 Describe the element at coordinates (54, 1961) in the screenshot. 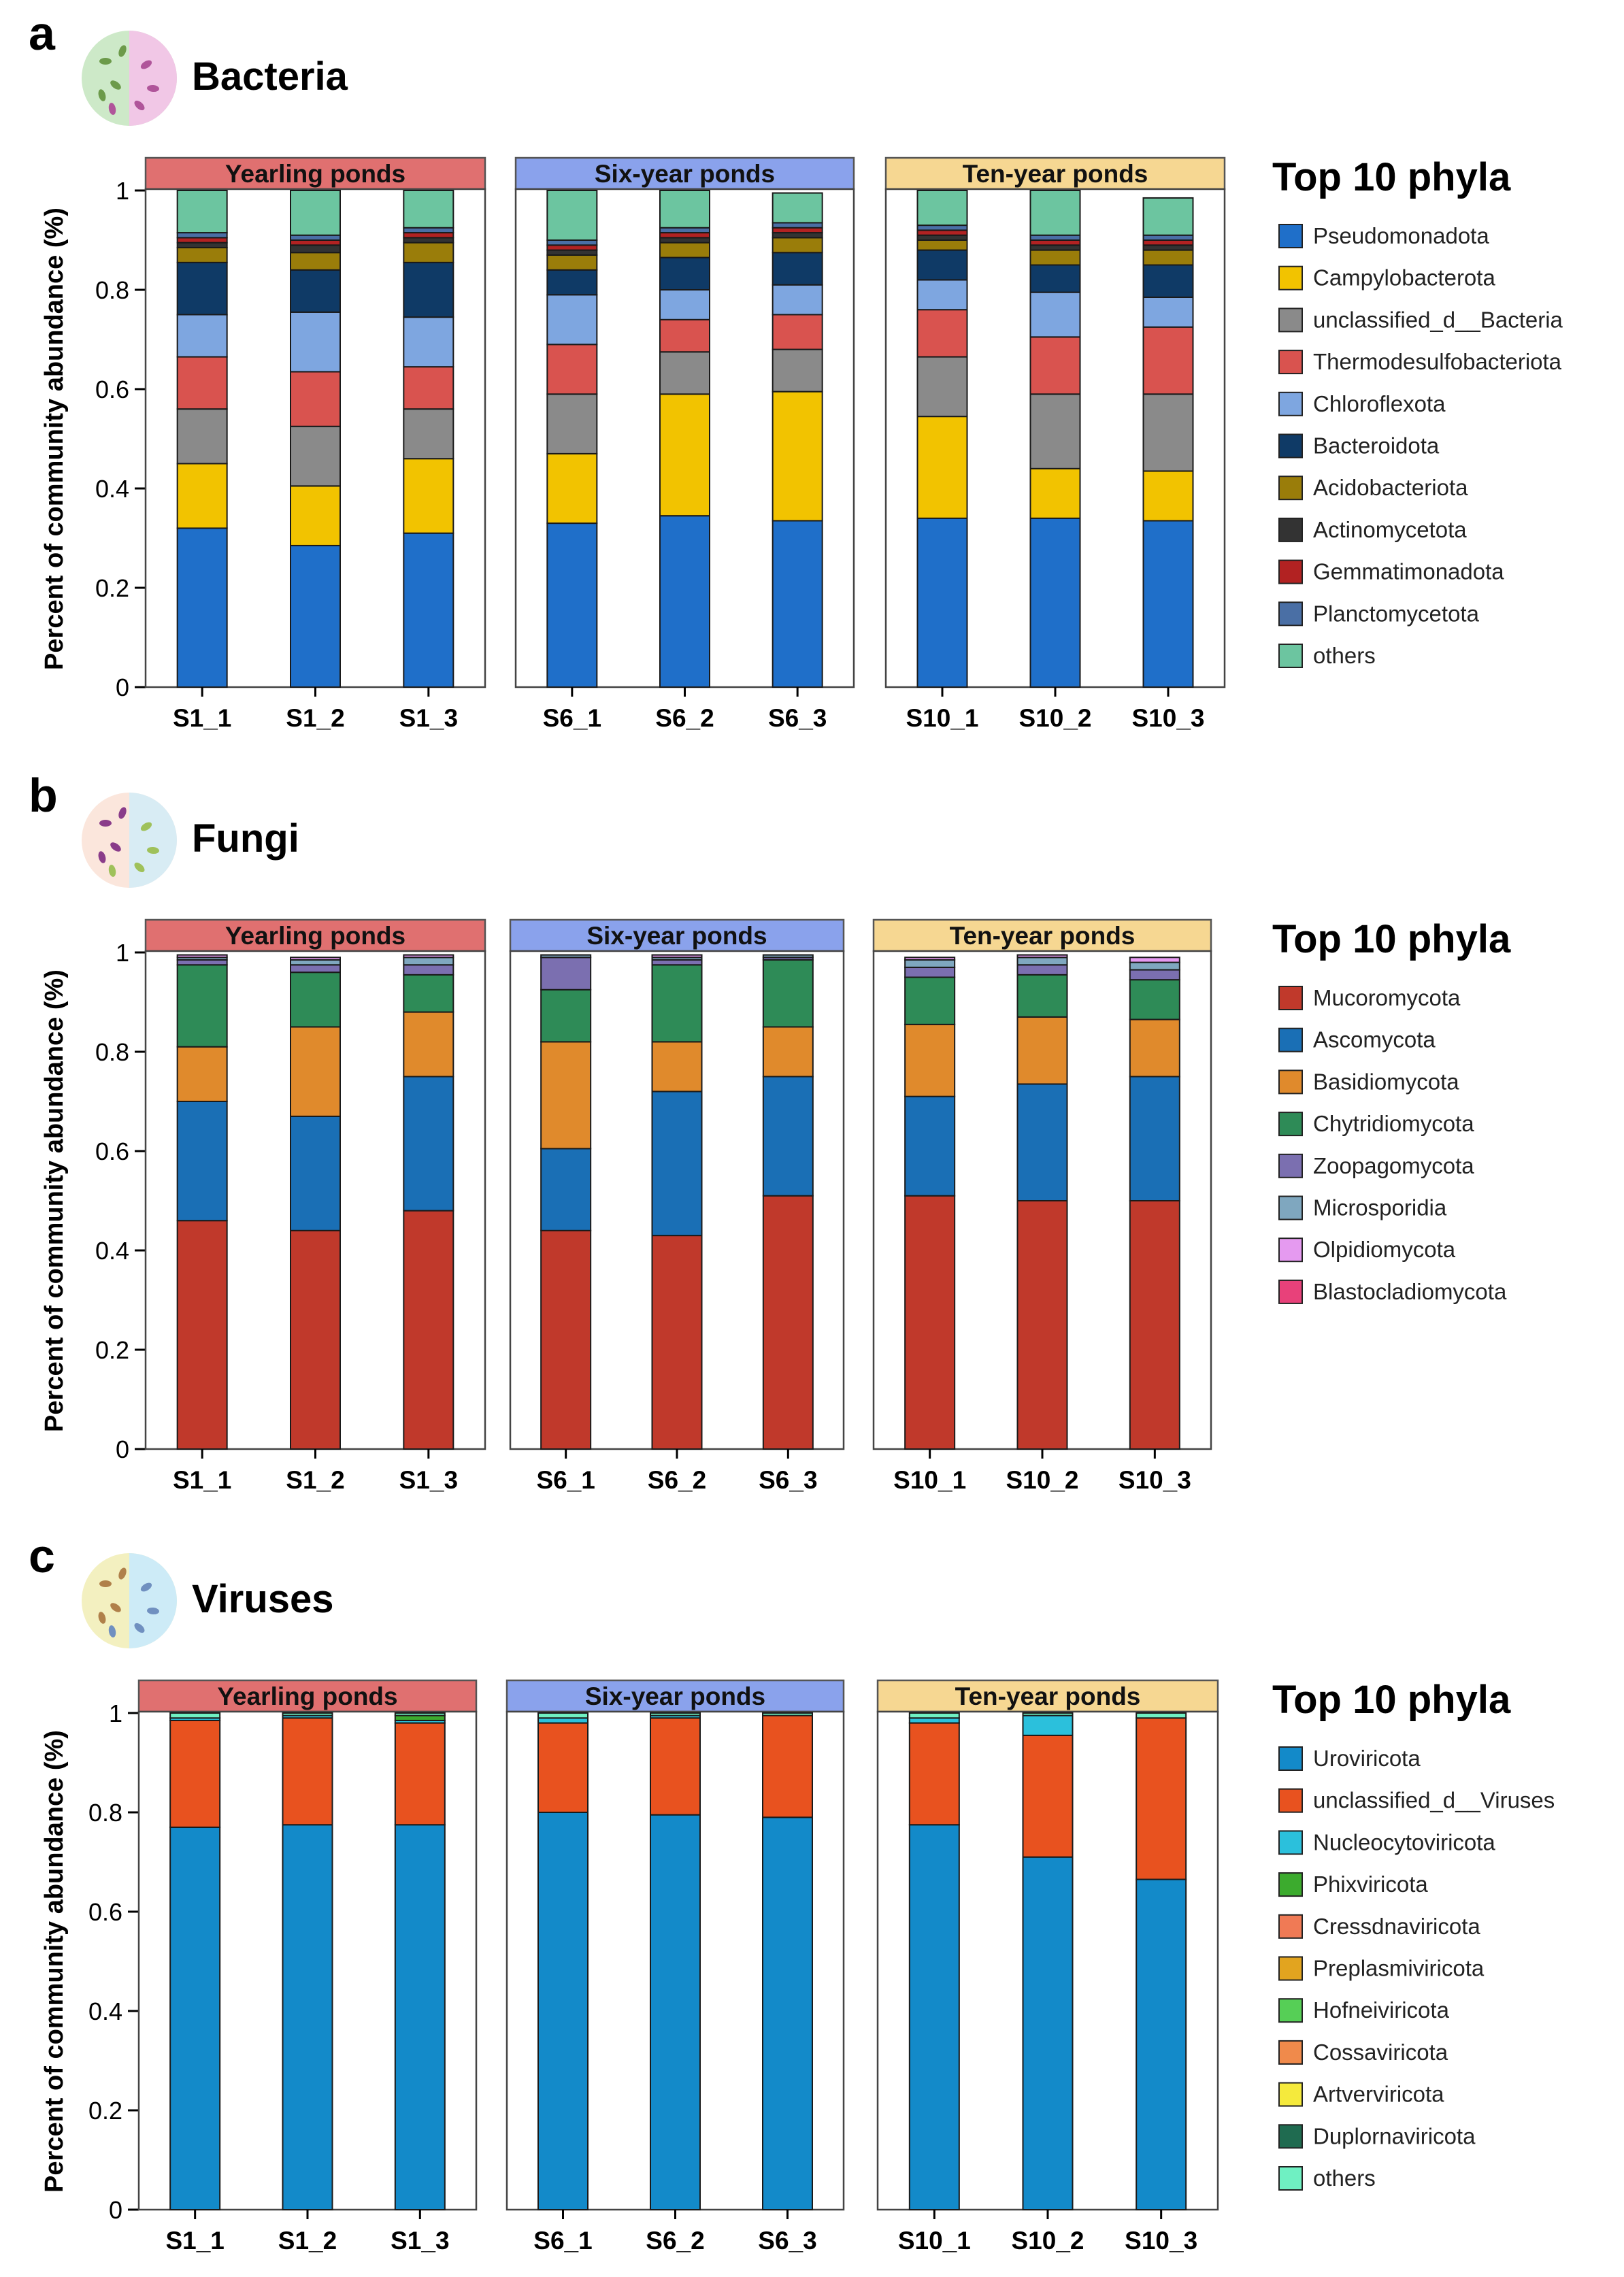

I see `y-axis-label: Percent of community abundance (%)` at that location.